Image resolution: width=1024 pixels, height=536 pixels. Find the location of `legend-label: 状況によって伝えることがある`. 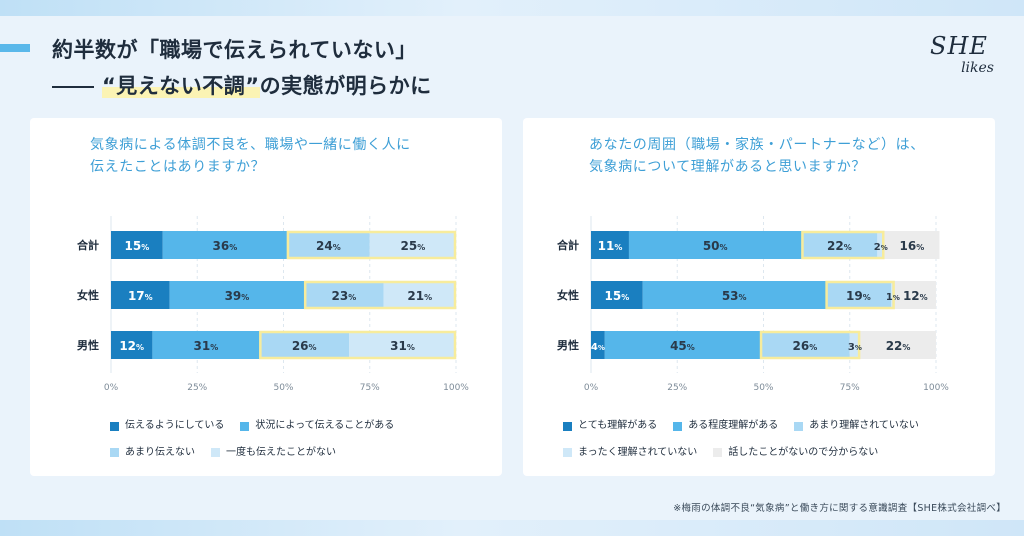

legend-label: 状況によって伝えることがある is located at coordinates (325, 425).